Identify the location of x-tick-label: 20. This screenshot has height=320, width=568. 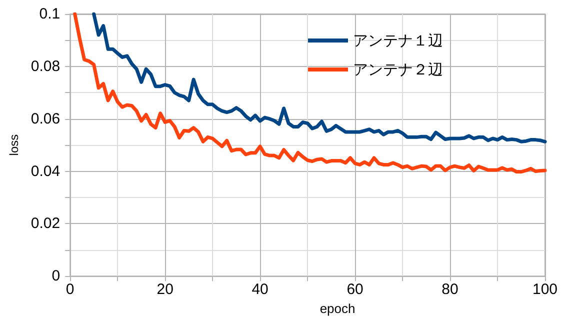
(165, 289).